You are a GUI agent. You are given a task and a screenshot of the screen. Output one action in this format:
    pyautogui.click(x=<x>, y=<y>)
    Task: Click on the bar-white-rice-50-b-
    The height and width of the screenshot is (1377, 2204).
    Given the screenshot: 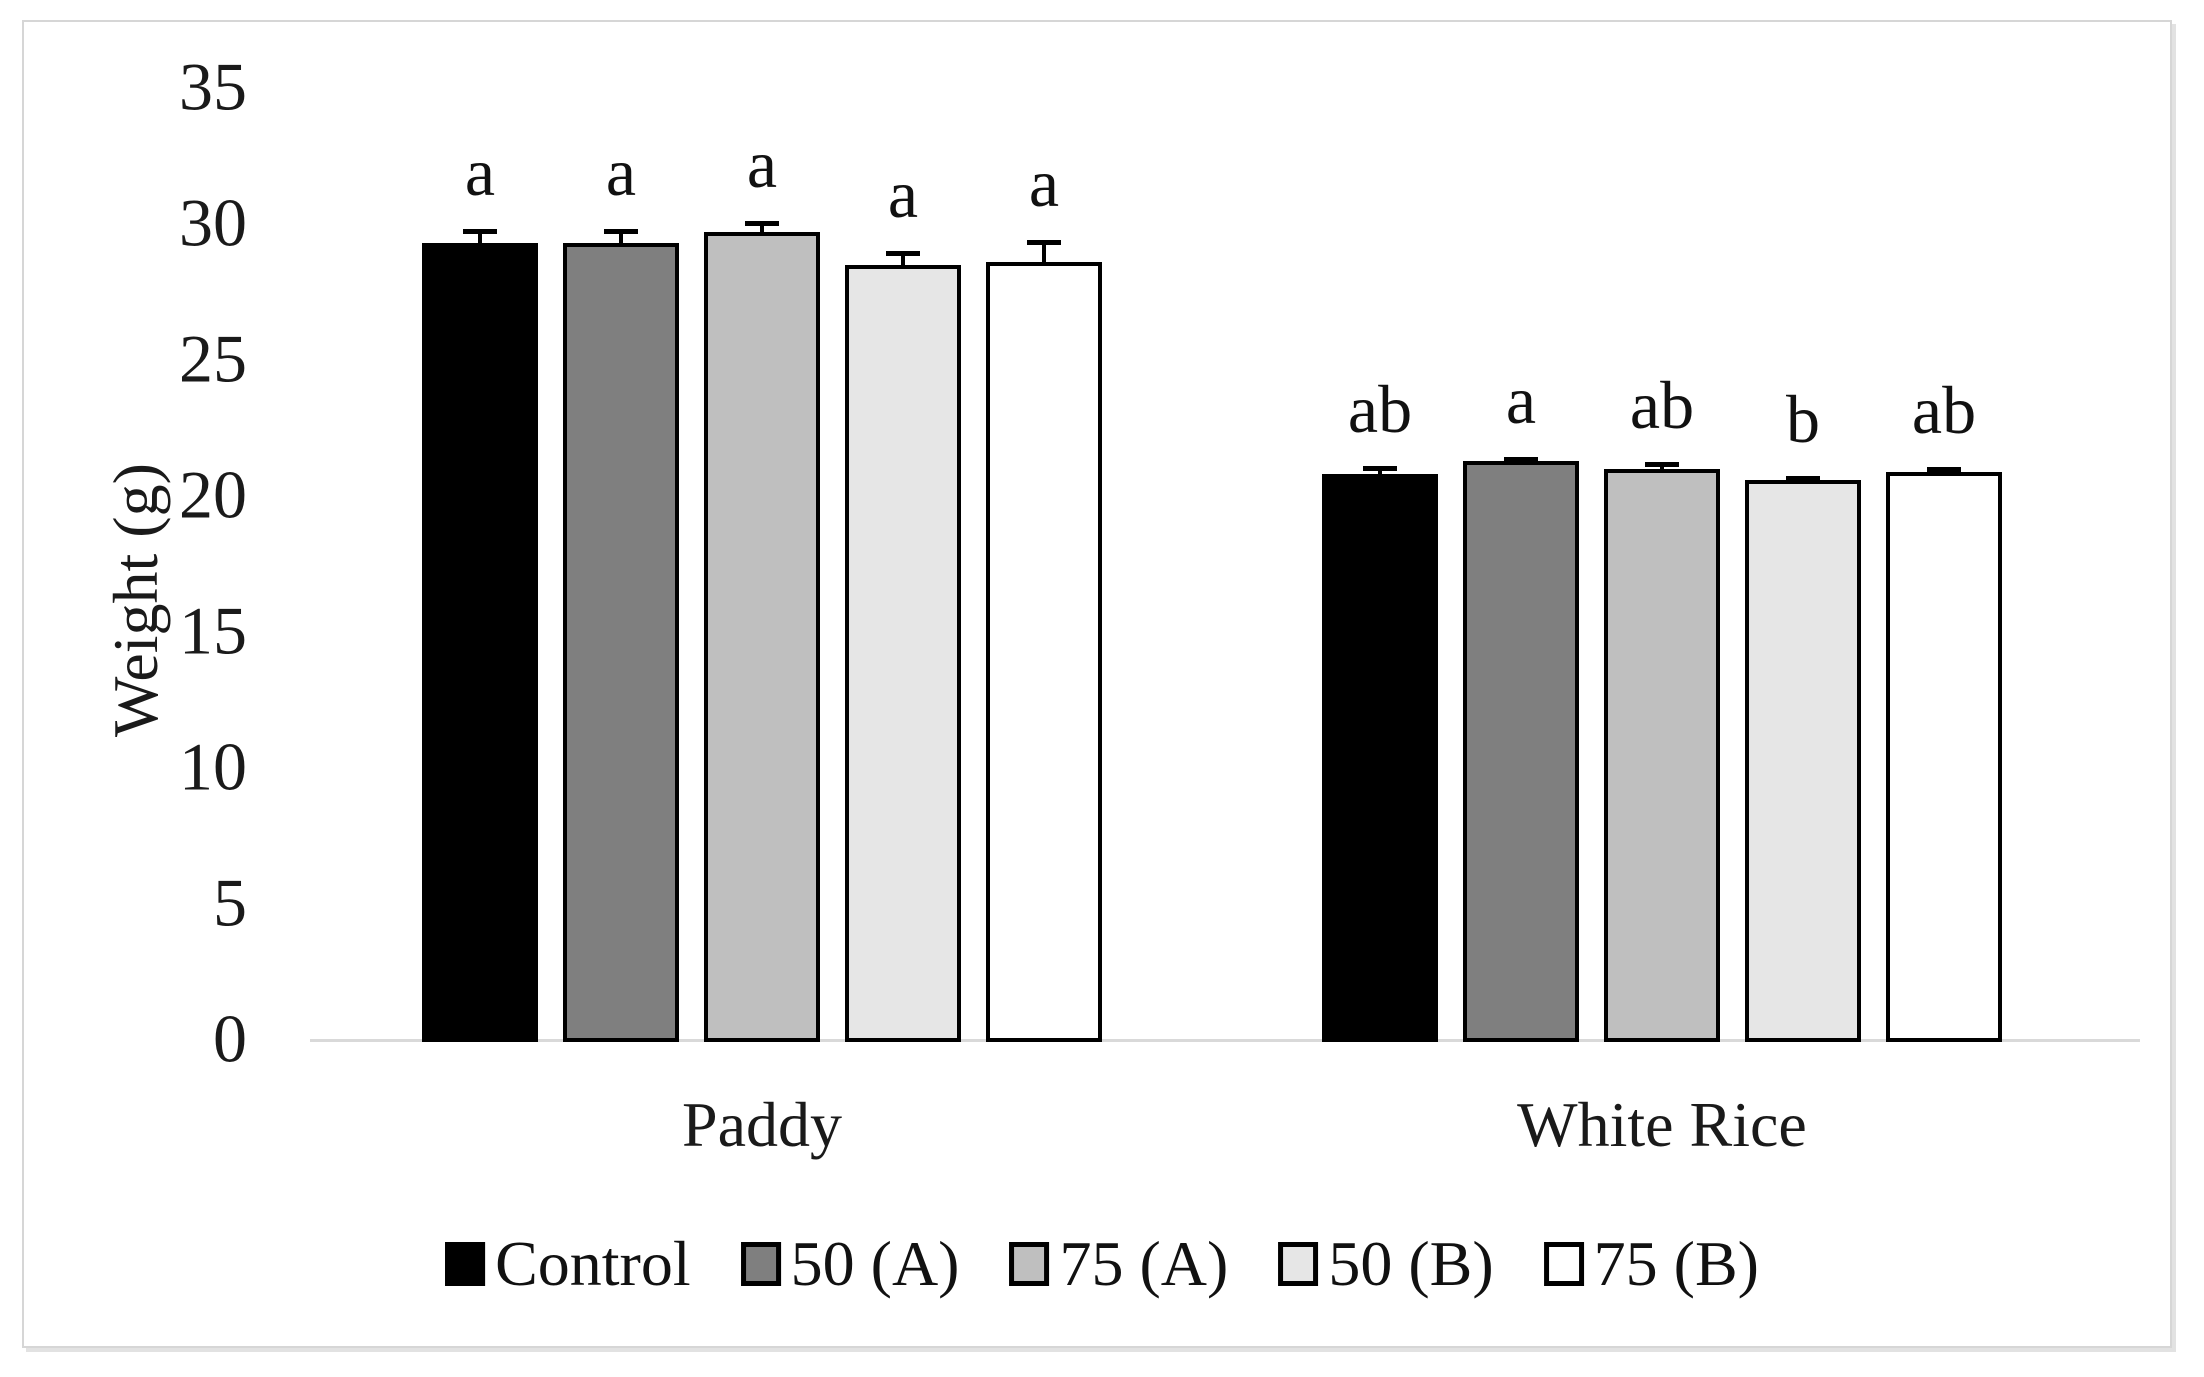 What is the action you would take?
    pyautogui.click(x=1803, y=760)
    